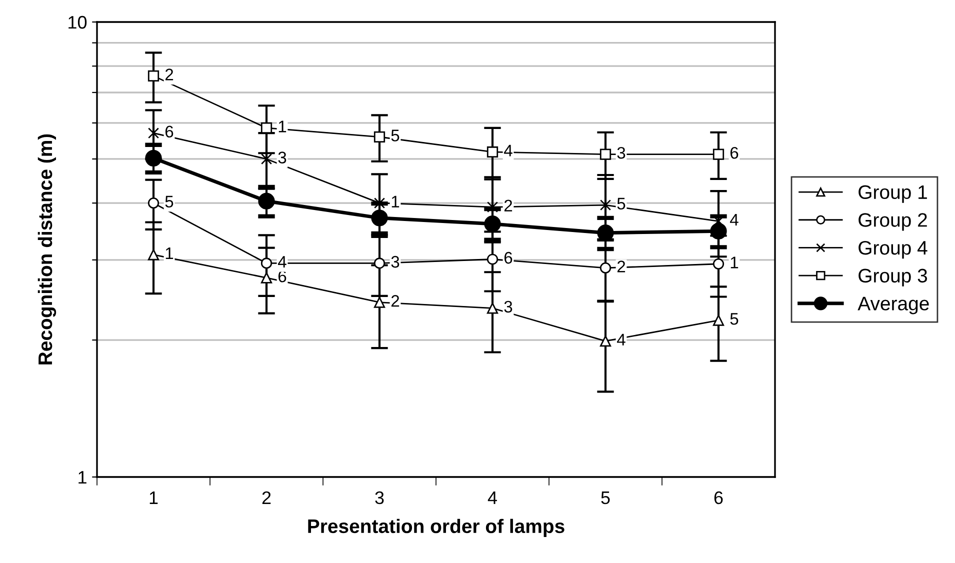  What do you see at coordinates (893, 277) in the screenshot?
I see `legend-label: Group 3` at bounding box center [893, 277].